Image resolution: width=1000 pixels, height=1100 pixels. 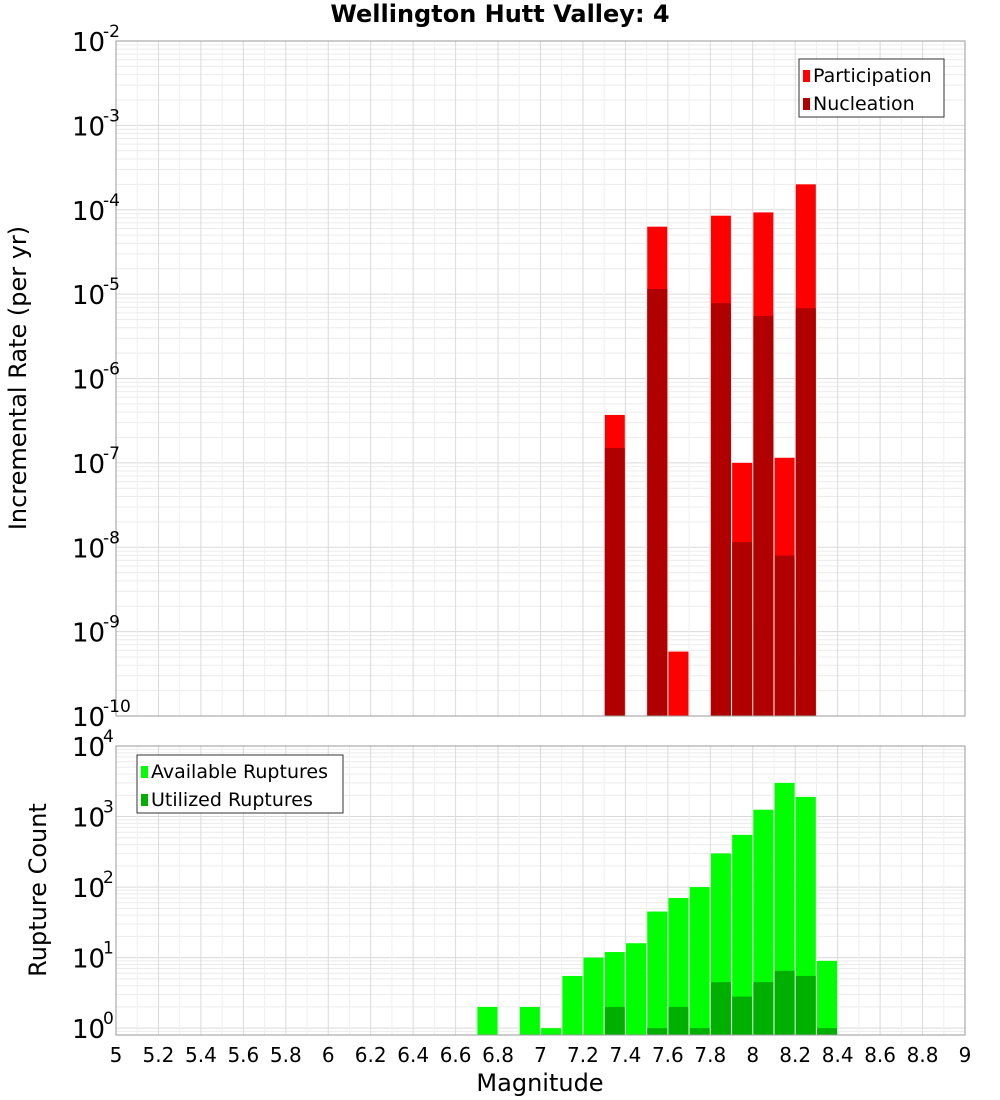 I want to click on x-tick-label: 5.8, so click(x=286, y=1055).